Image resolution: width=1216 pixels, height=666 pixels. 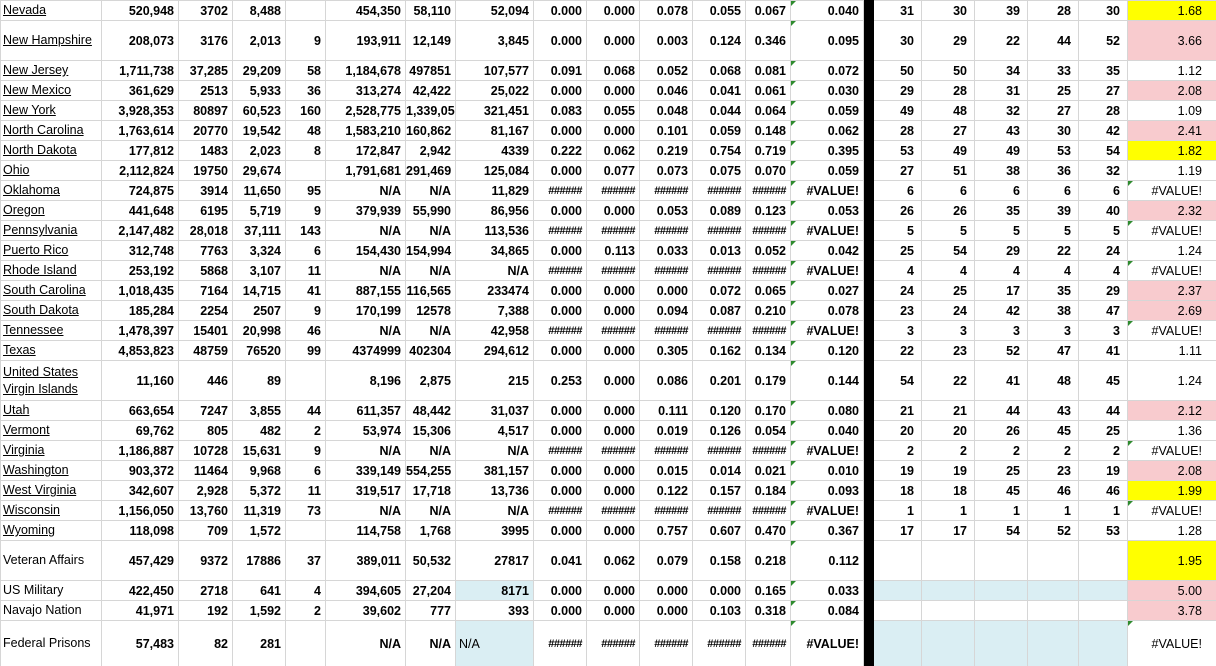 What do you see at coordinates (51, 190) in the screenshot?
I see `state-label: Oklahoma` at bounding box center [51, 190].